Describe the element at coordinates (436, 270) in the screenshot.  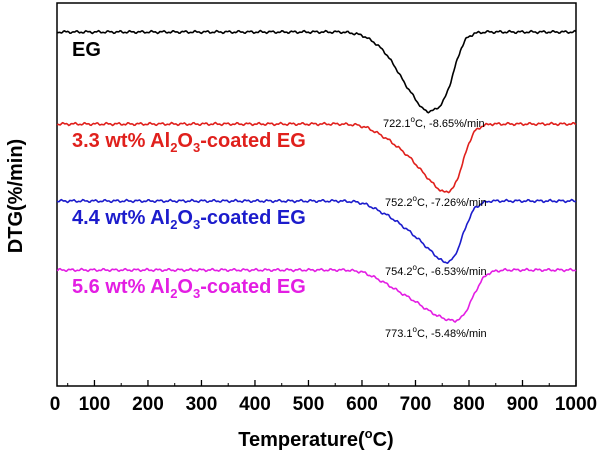
I see `peak-annotation: 754.2oC, -6.53%/min` at that location.